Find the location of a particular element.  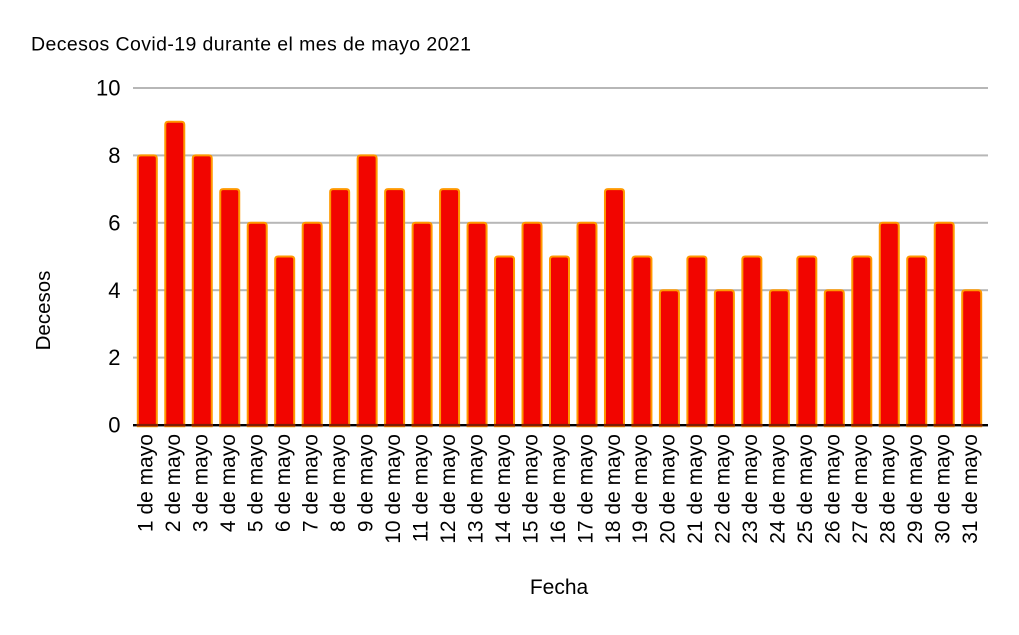

svg-text: 25 de mayo is located at coordinates (805, 489).